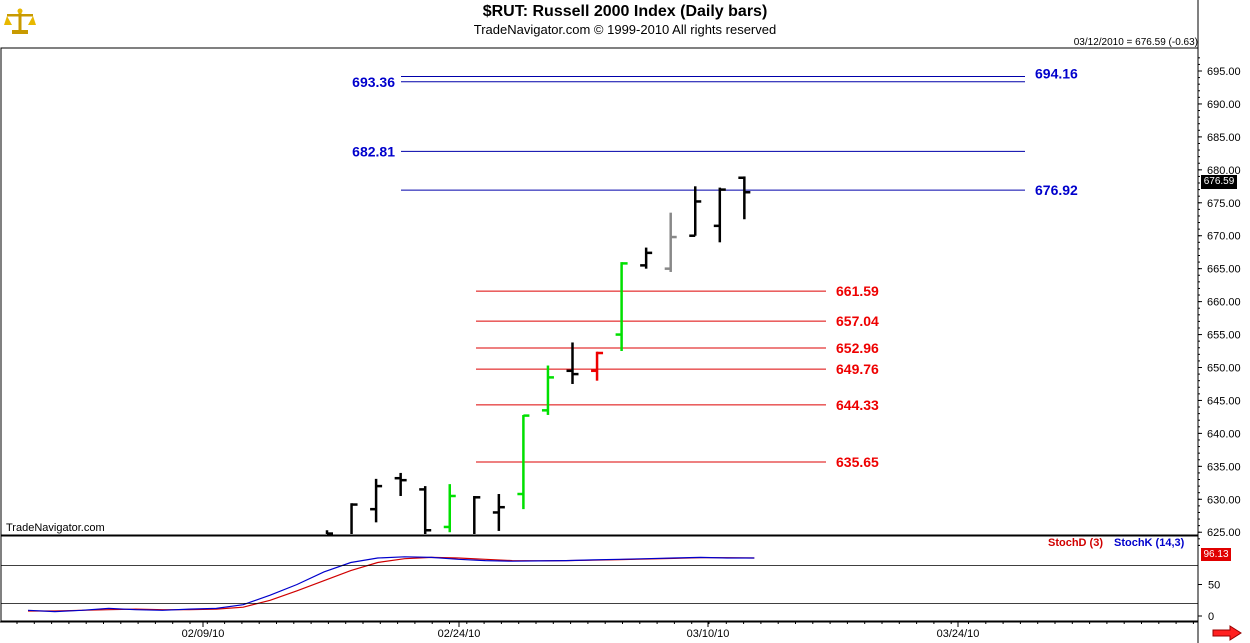  What do you see at coordinates (1216, 554) in the screenshot?
I see `stoch-value-tag: 96.13` at bounding box center [1216, 554].